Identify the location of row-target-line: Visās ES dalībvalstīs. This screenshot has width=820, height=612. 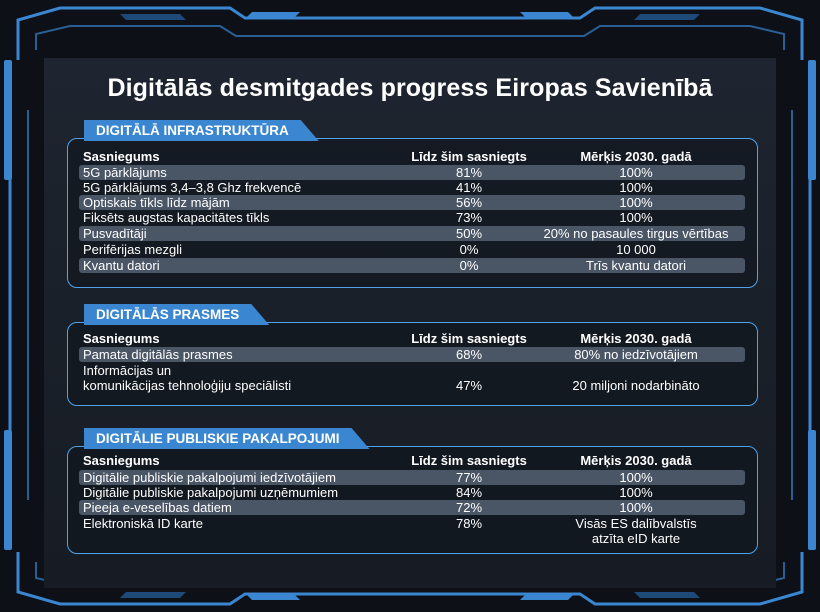
(636, 523).